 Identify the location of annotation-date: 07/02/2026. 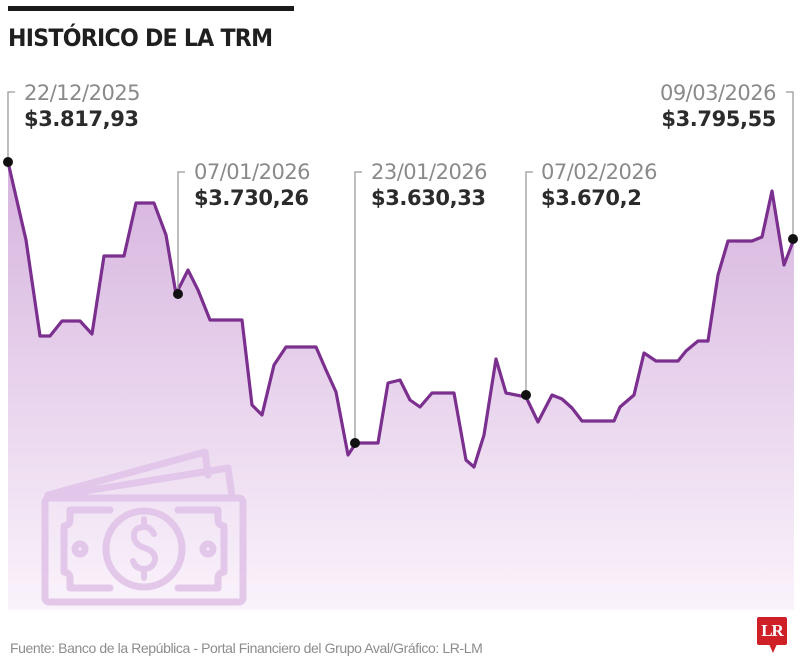
(599, 172).